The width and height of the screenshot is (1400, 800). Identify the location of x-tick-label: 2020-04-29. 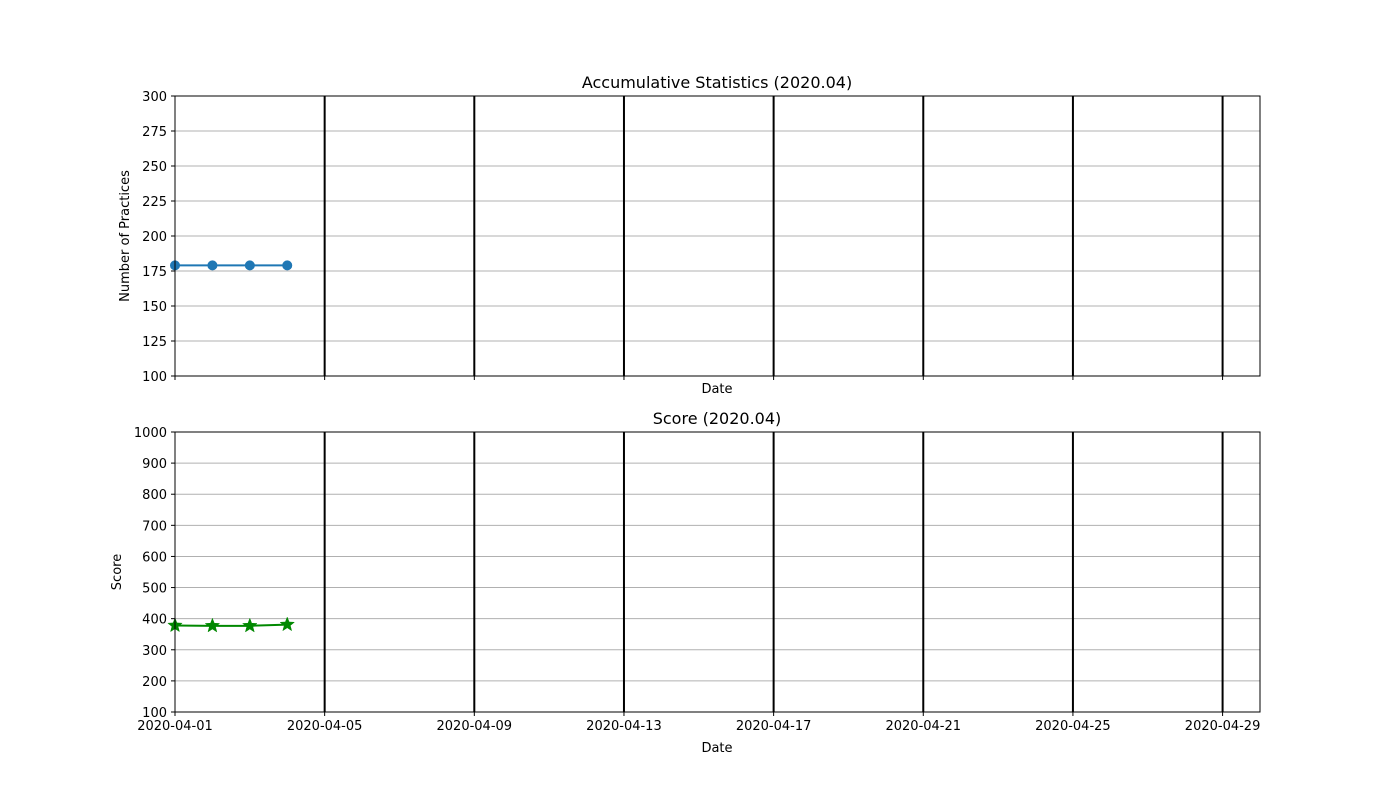
(1223, 726).